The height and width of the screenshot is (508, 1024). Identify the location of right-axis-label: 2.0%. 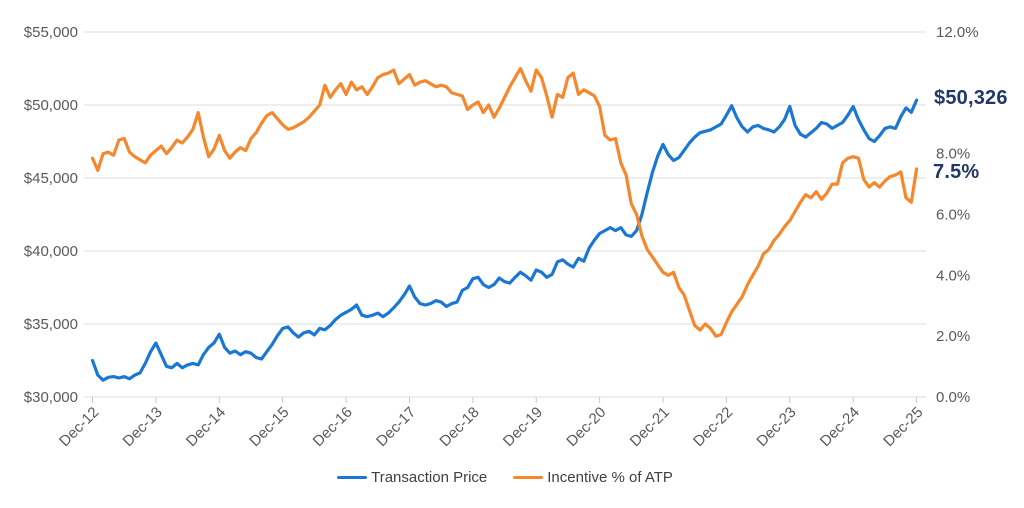
(953, 336).